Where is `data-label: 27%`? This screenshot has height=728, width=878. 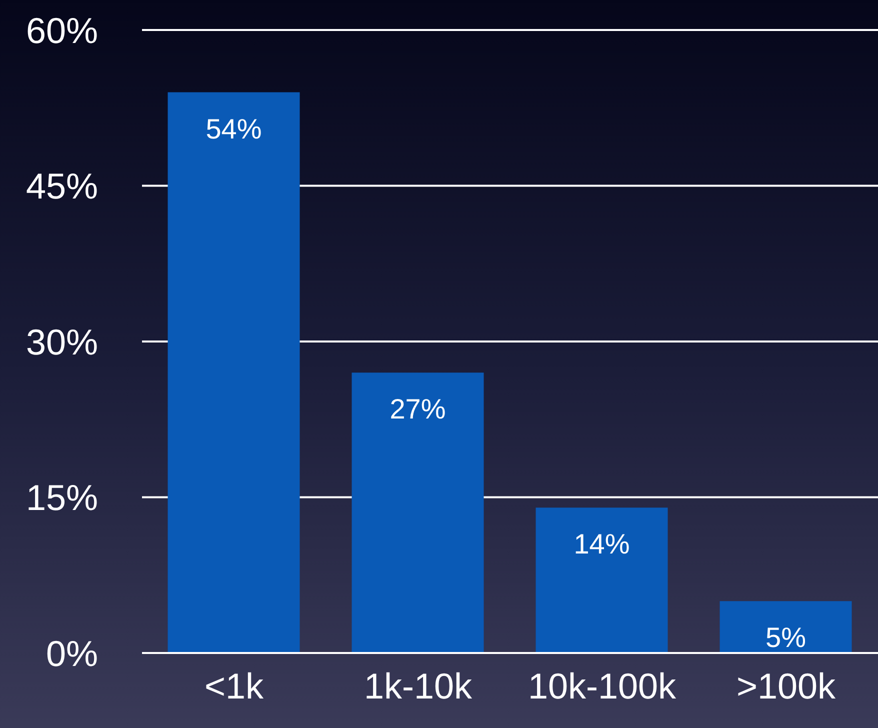
data-label: 27% is located at coordinates (418, 409).